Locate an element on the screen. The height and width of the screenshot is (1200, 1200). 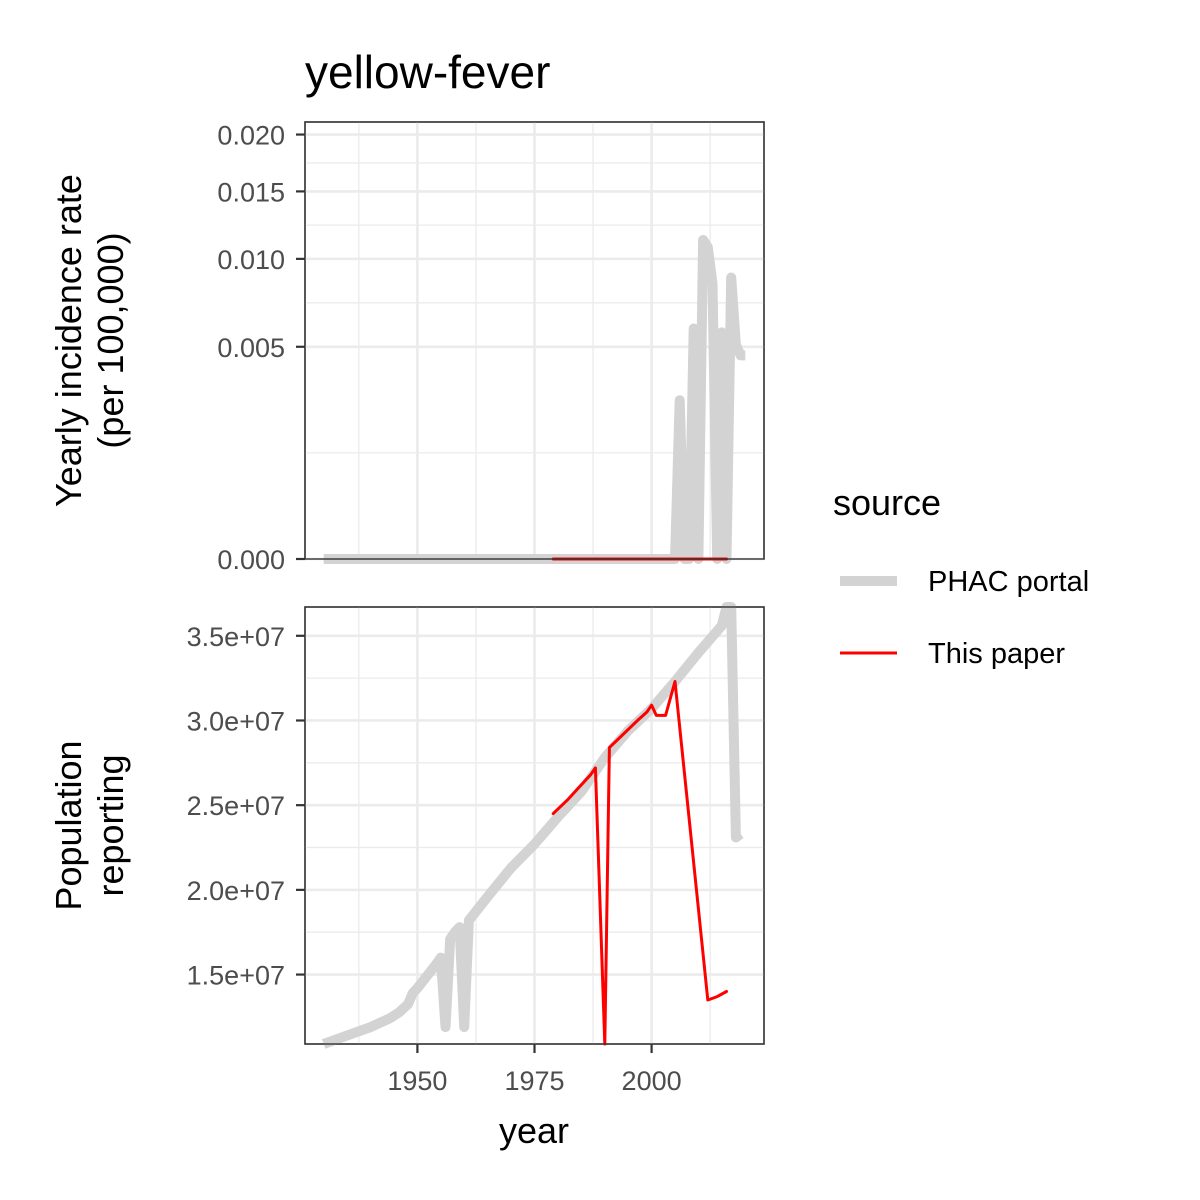
legend-item-phac-portal: PHAC portal is located at coordinates (964, 582).